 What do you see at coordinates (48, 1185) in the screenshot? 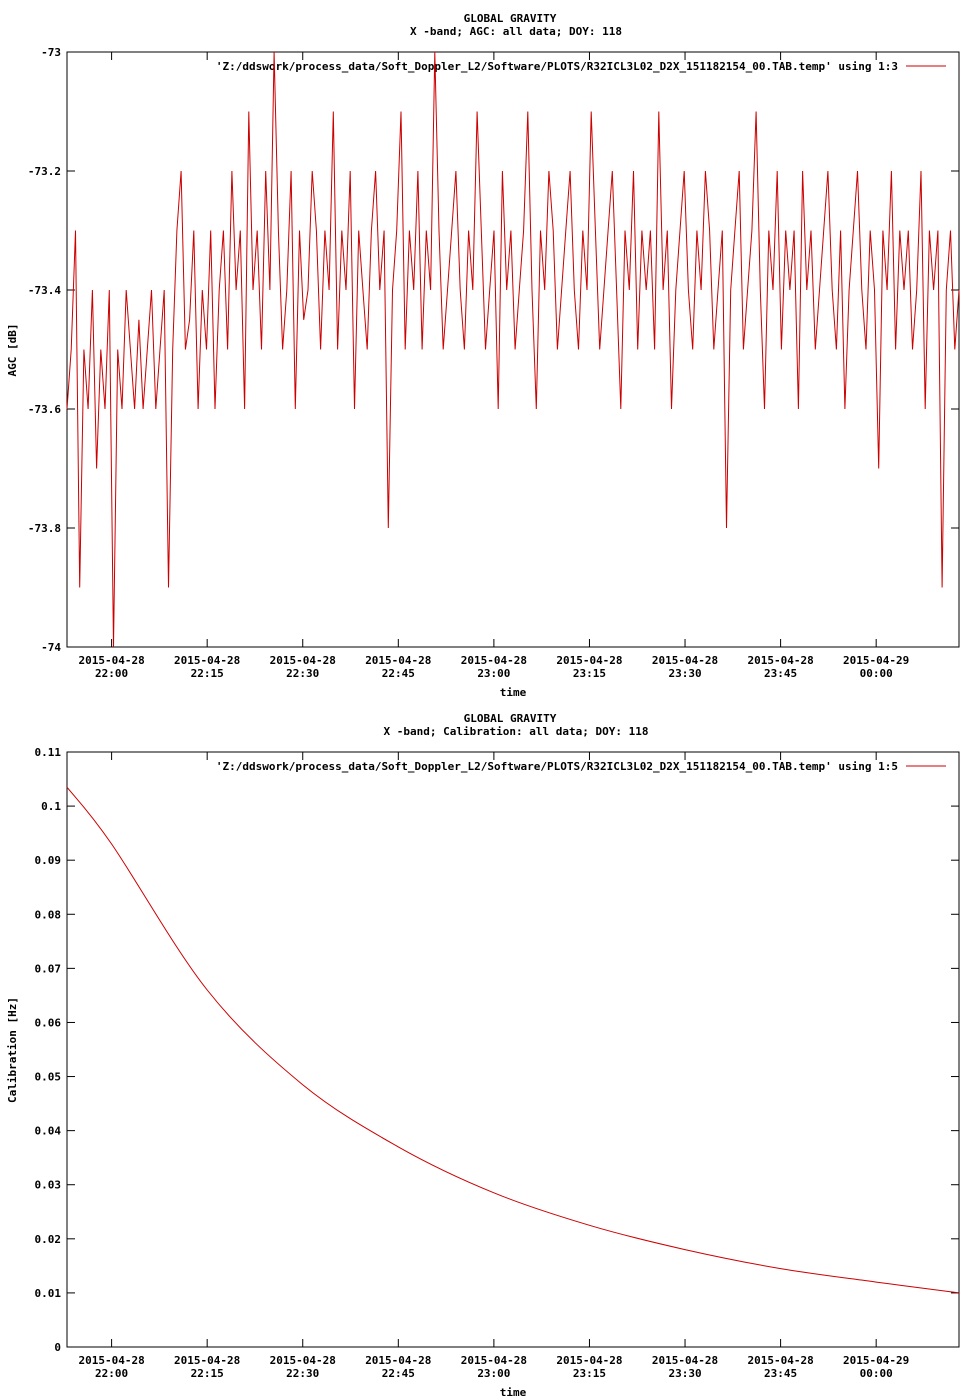
I see `y-tick-label: 0.03` at bounding box center [48, 1185].